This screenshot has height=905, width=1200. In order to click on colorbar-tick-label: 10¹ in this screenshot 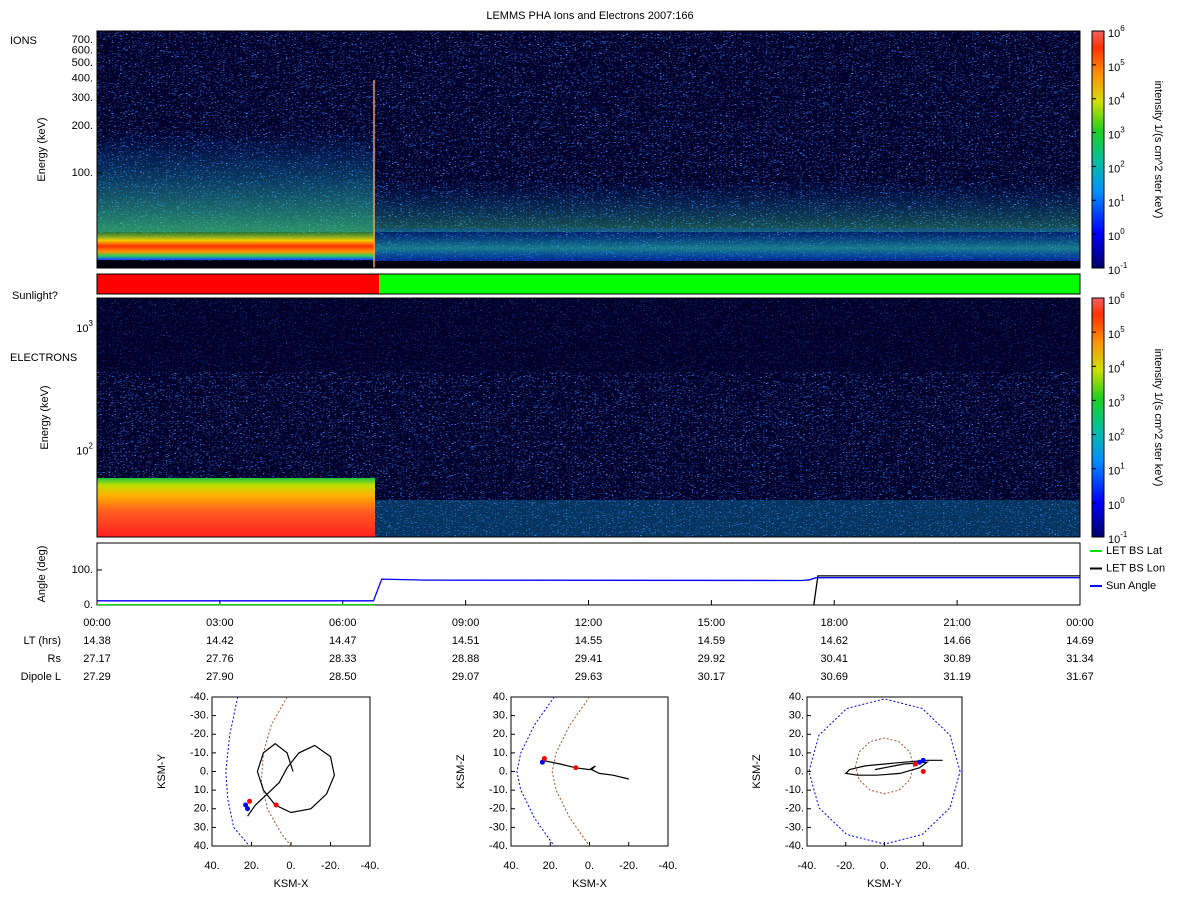, I will do `click(1116, 470)`.